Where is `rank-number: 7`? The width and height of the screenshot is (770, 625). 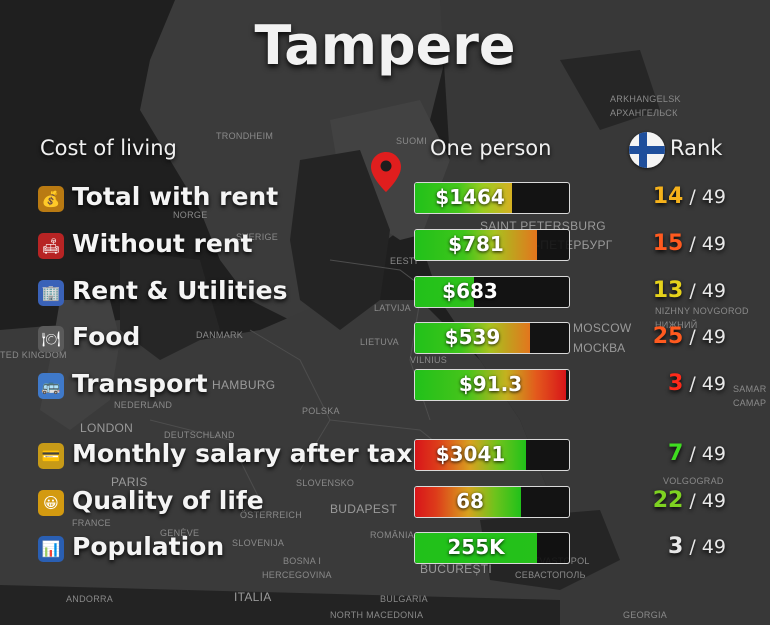 rank-number: 7 is located at coordinates (676, 453).